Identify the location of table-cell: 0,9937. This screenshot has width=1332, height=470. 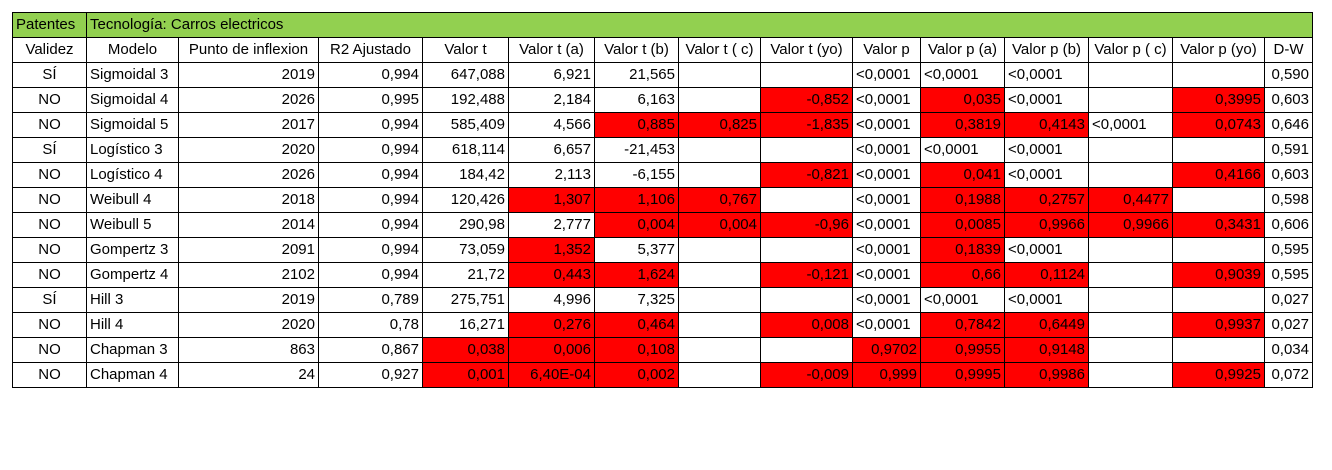
(1218, 325).